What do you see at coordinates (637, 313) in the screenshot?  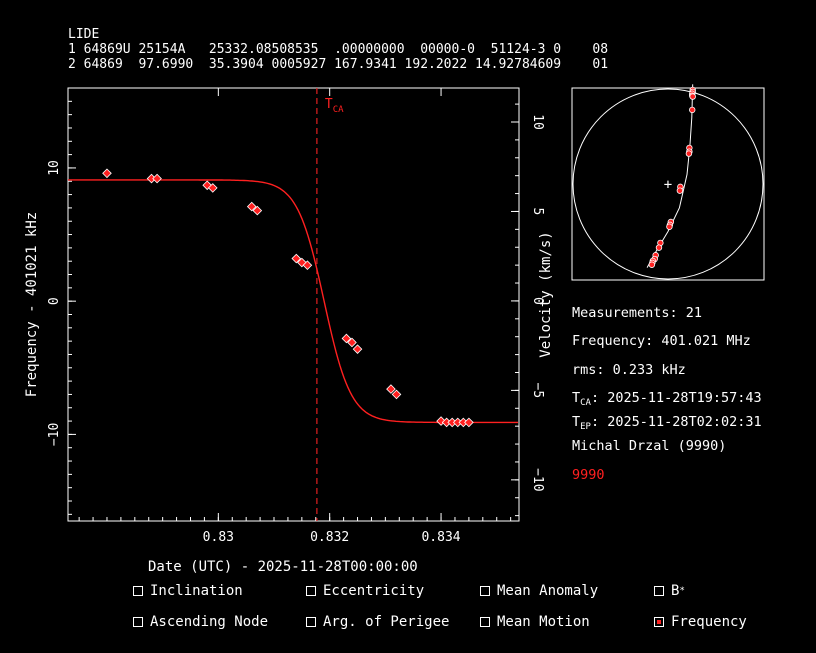 I see `measurements-count: Measurements: 21` at bounding box center [637, 313].